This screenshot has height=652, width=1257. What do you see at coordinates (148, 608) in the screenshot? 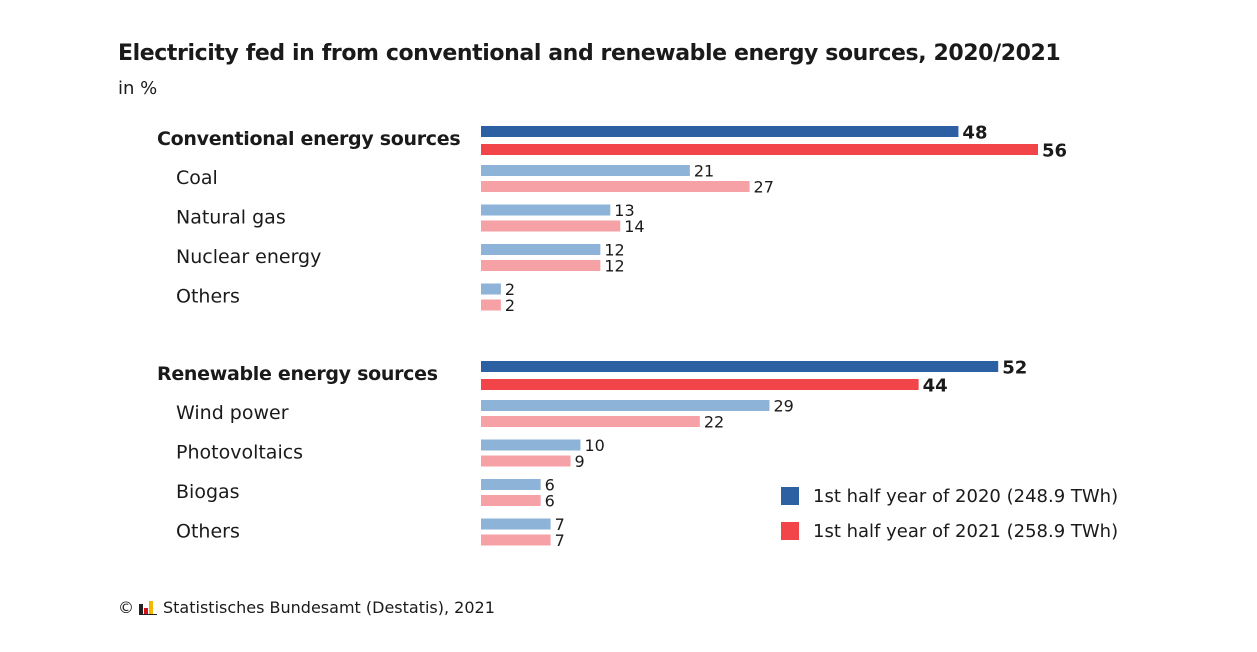
I see `destatis-logo-icon` at bounding box center [148, 608].